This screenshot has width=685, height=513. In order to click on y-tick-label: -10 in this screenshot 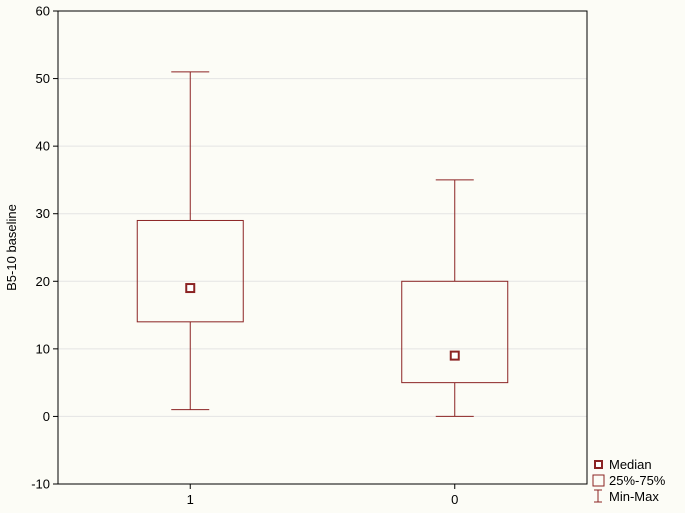, I will do `click(40, 484)`.